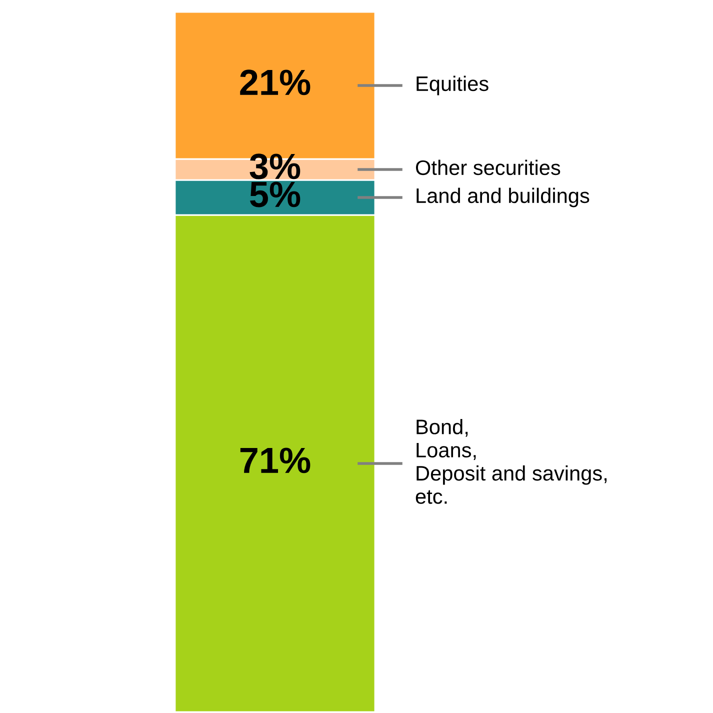 This screenshot has height=713, width=713. Describe the element at coordinates (275, 83) in the screenshot. I see `data-label: 21%` at that location.